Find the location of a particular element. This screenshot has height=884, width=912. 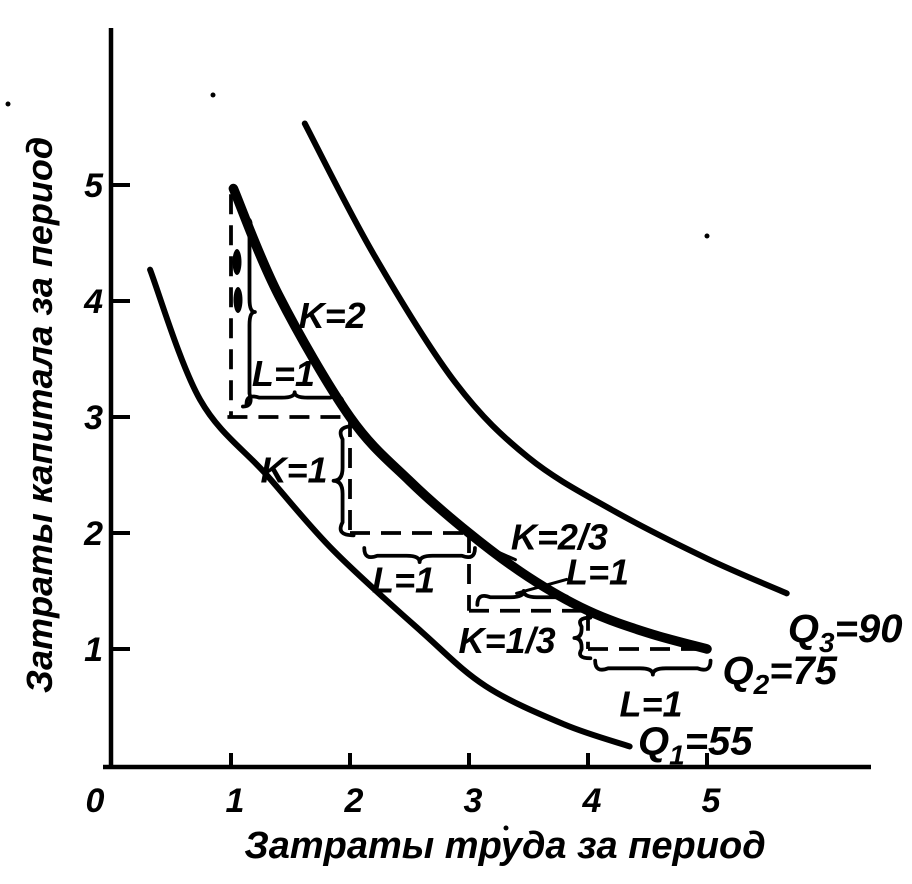

isoquant-label-q3: Q3=90 is located at coordinates (845, 632).